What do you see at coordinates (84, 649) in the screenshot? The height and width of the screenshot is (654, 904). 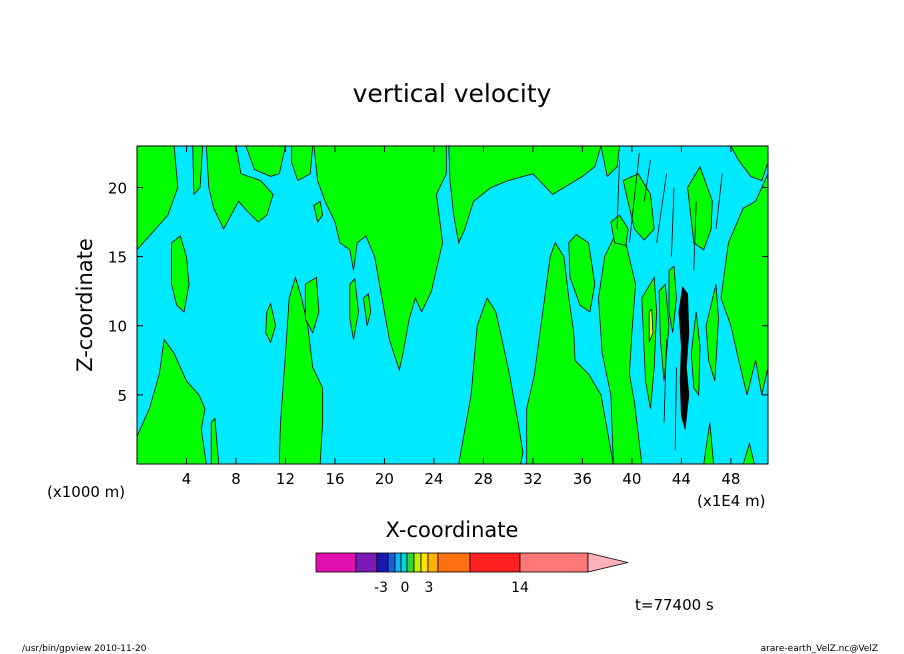 I see `footer-left: /usr/bin/gpview 2010-11-20` at bounding box center [84, 649].